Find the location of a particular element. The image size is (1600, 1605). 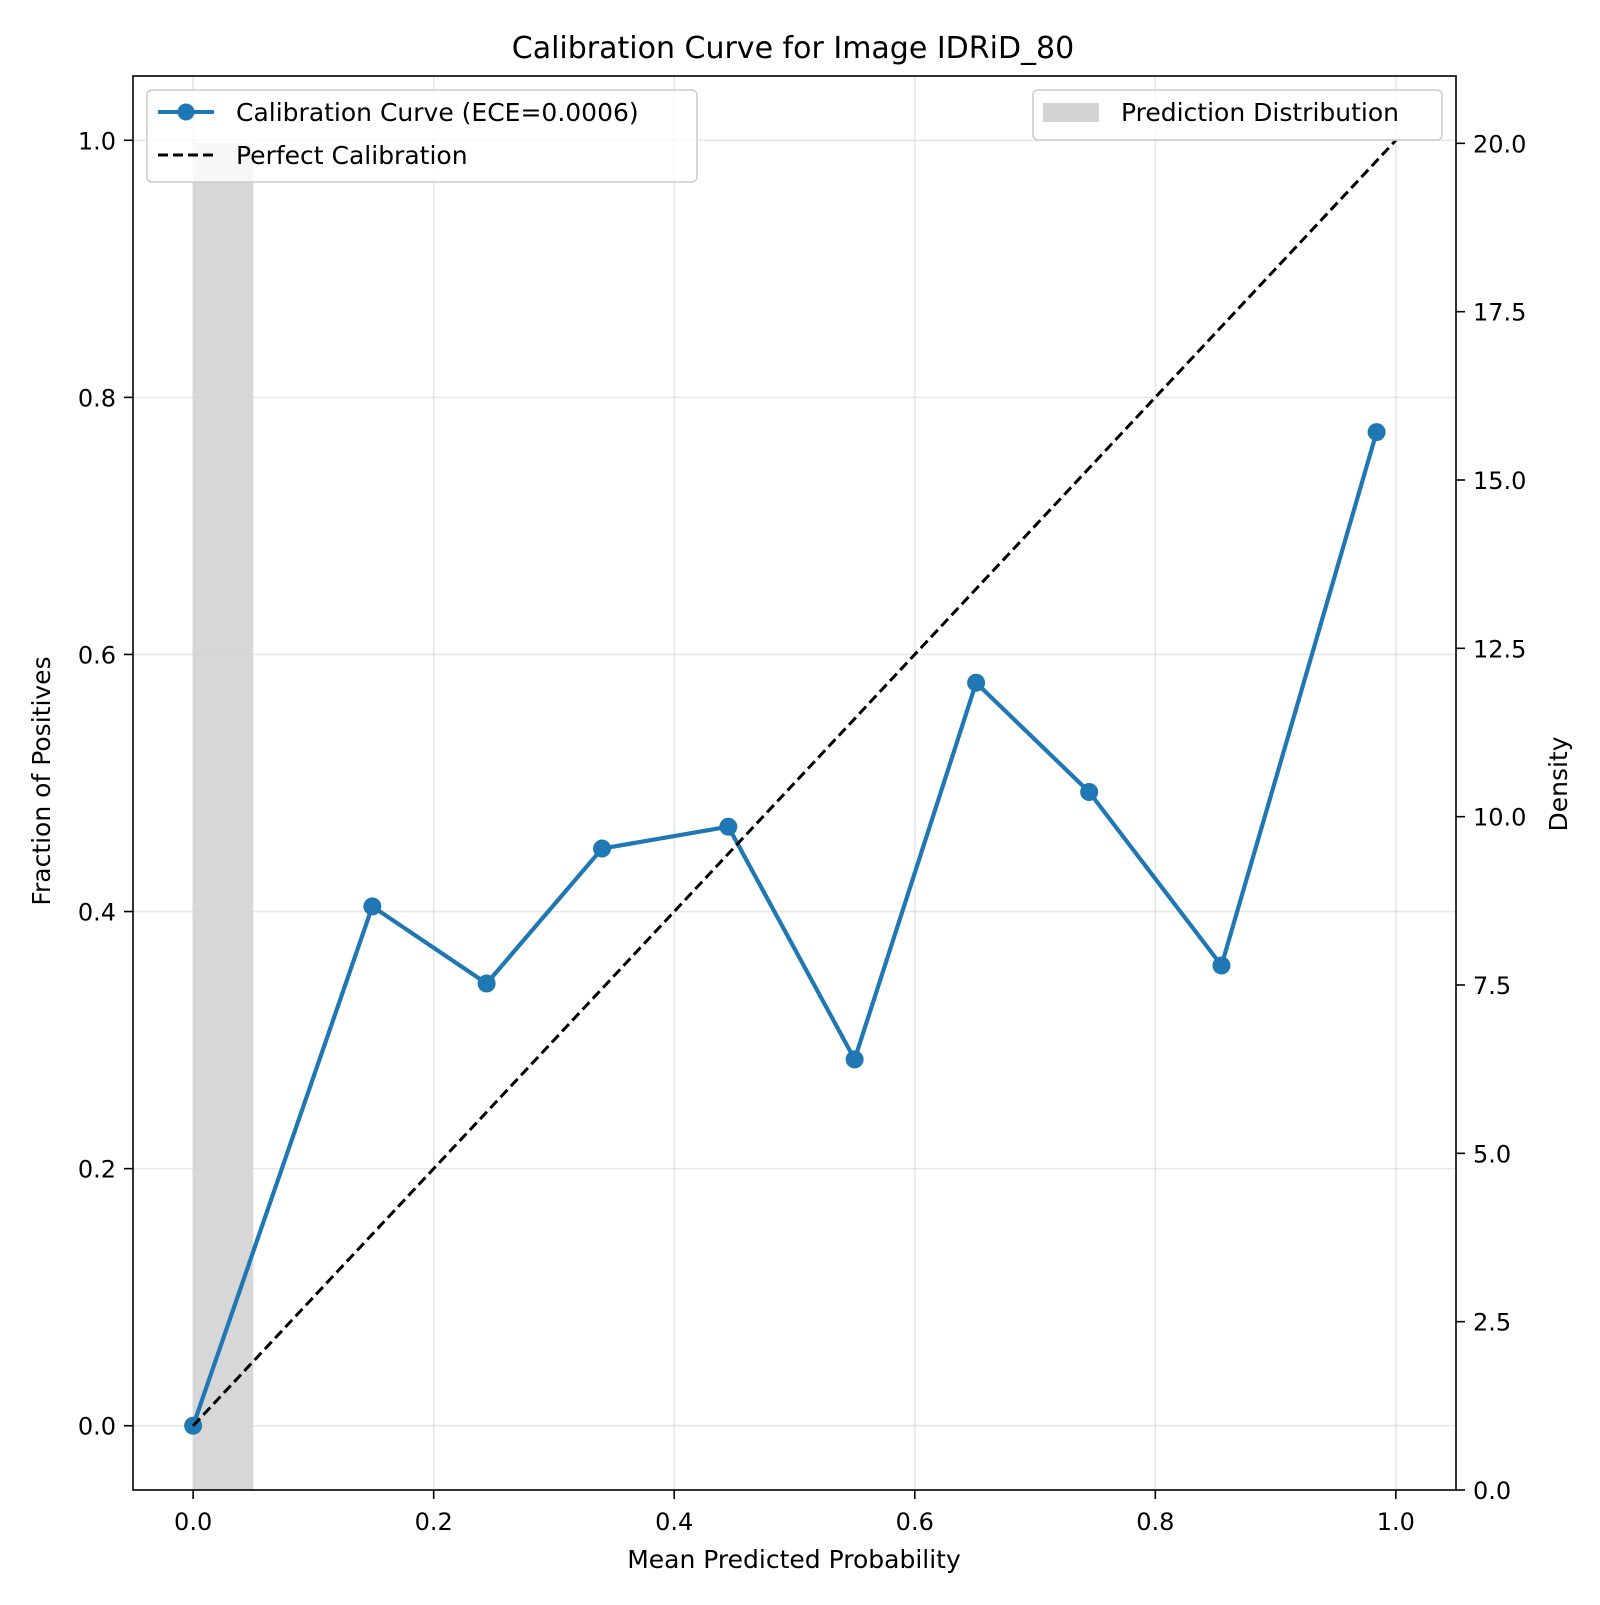

y2-tick-label: 12.5 is located at coordinates (1499, 649).